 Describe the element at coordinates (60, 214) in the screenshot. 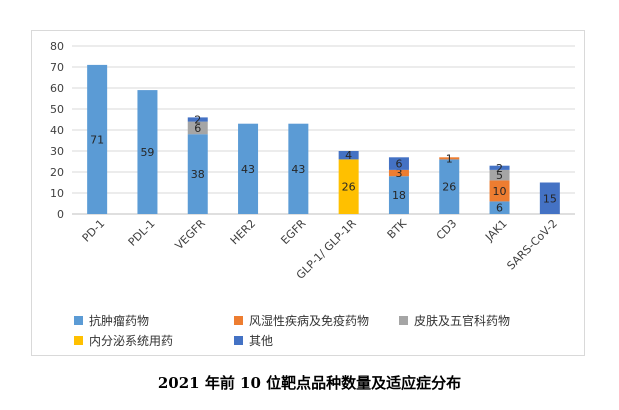

I see `y-tick-label: 0` at that location.